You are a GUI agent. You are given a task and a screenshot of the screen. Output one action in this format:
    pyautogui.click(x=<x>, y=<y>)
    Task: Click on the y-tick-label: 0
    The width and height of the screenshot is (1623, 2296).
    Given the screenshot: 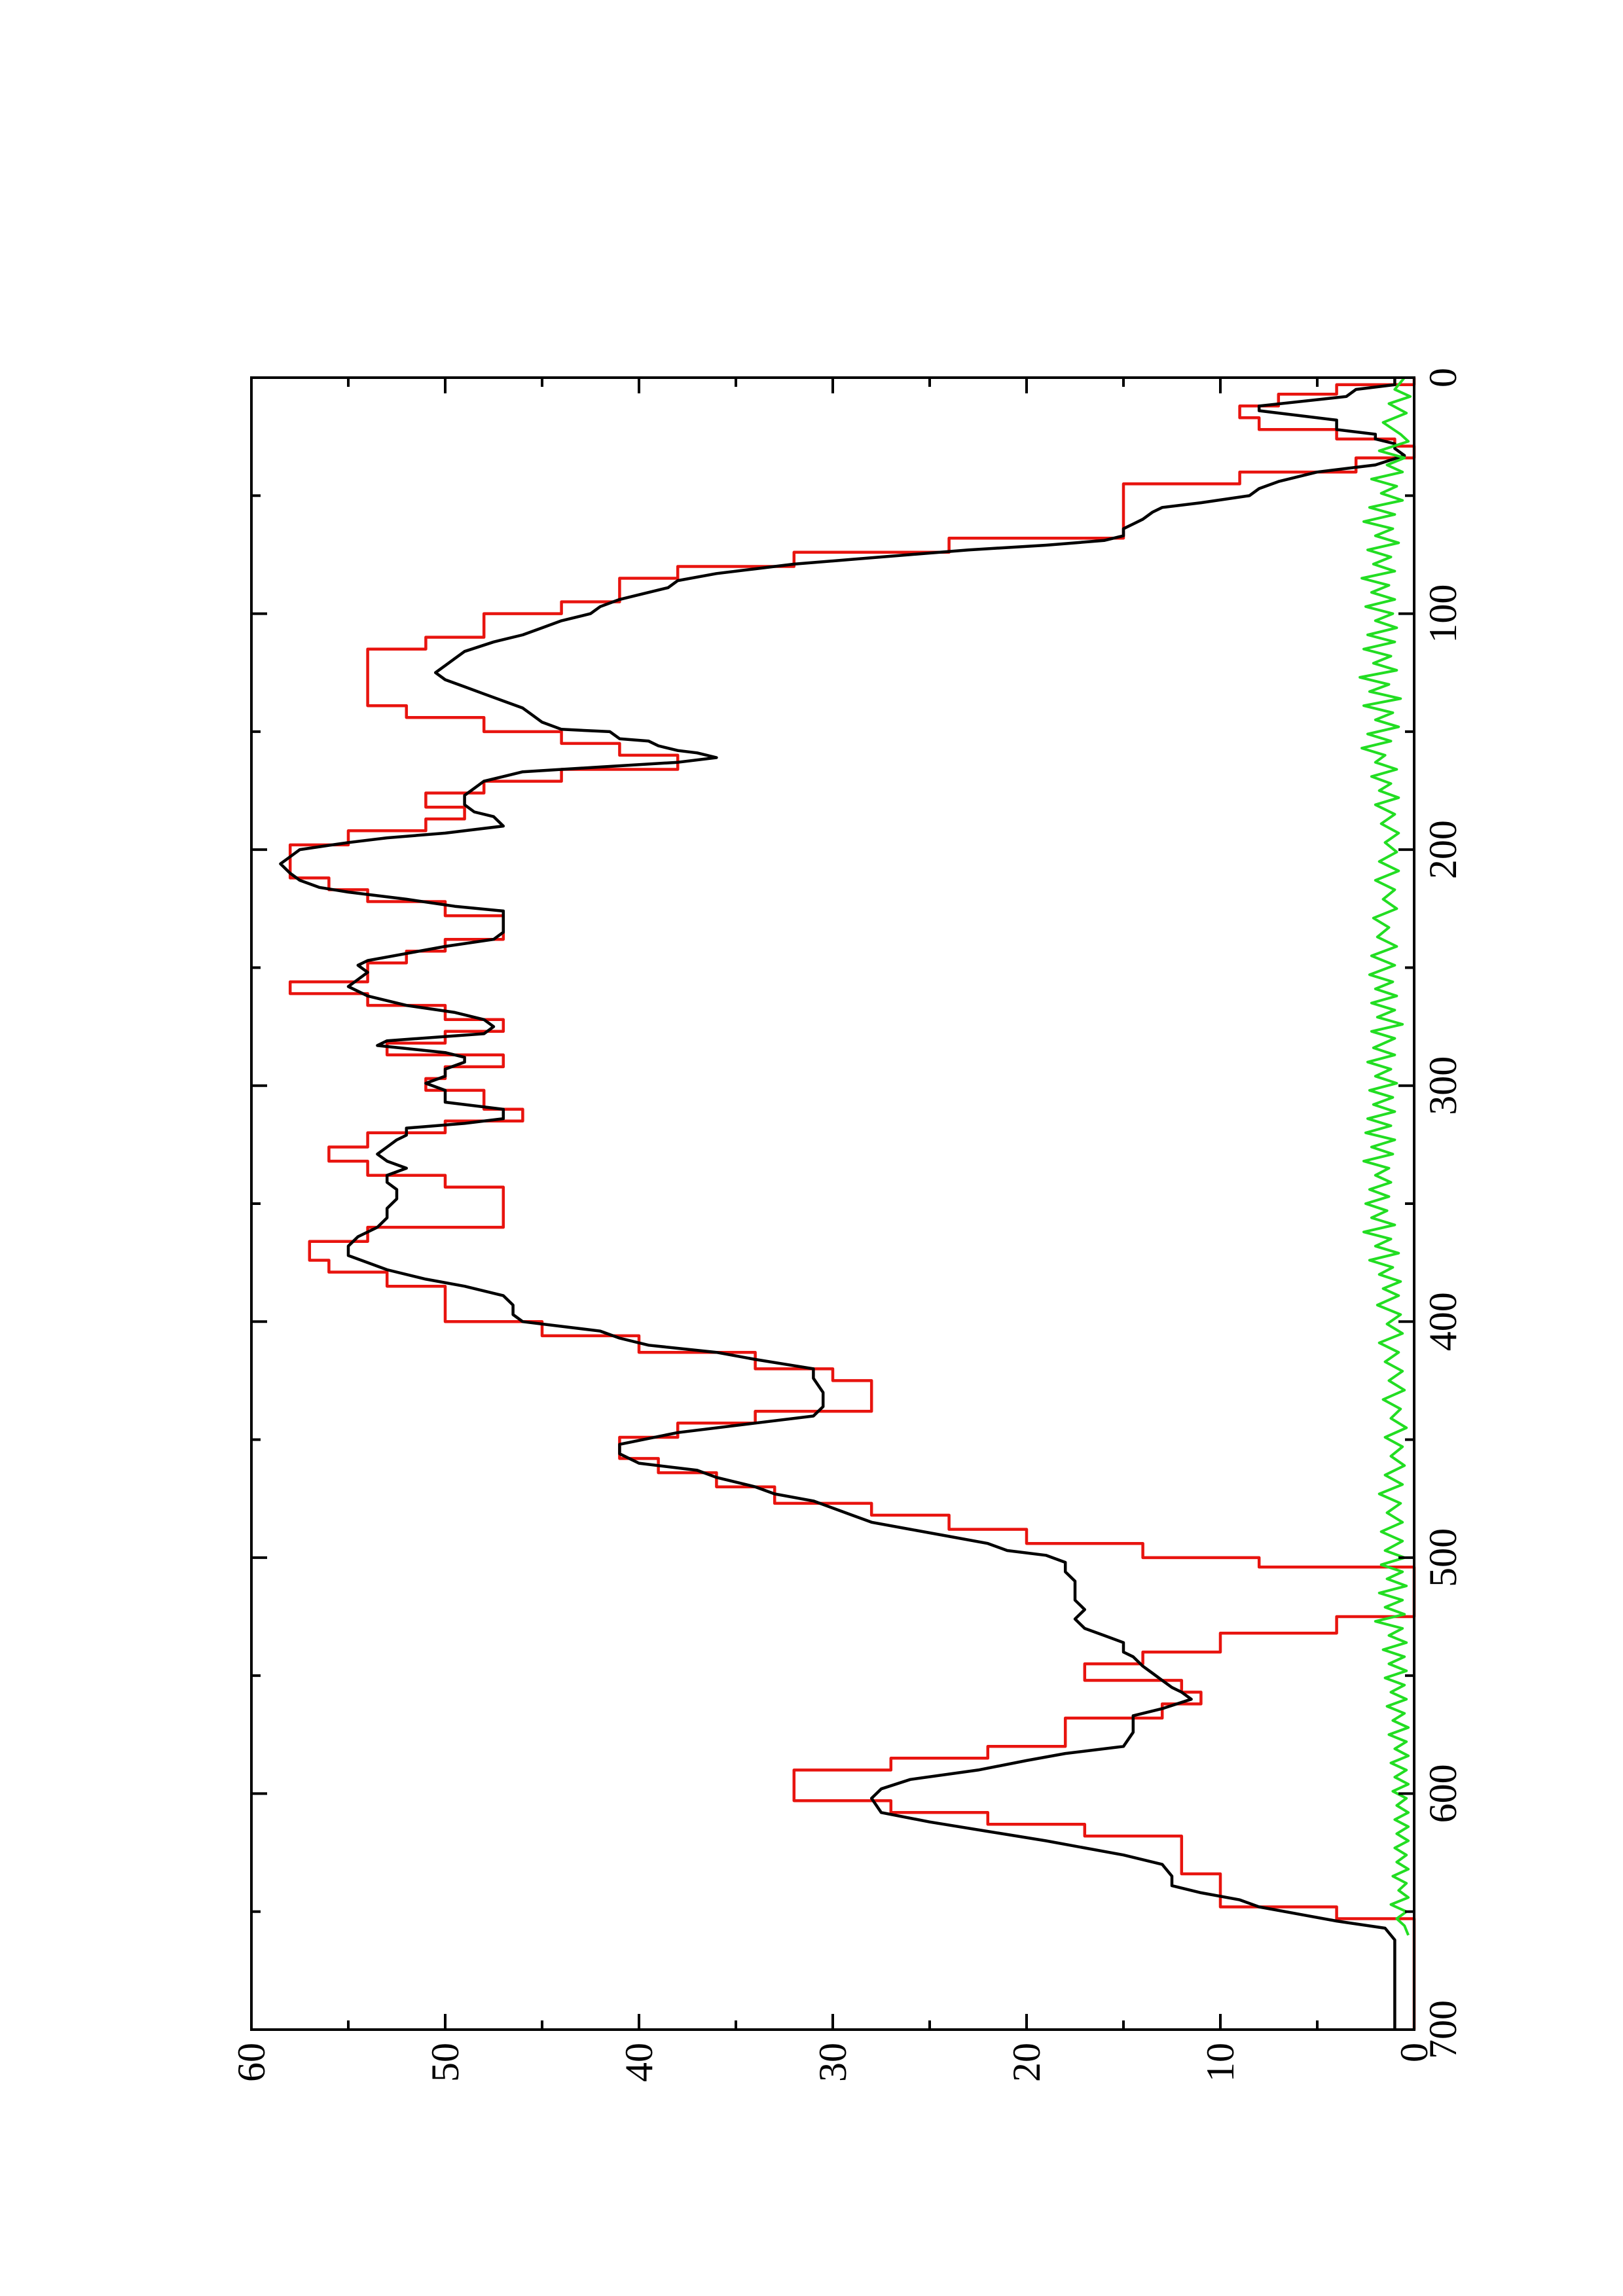 What is the action you would take?
    pyautogui.click(x=1414, y=2052)
    